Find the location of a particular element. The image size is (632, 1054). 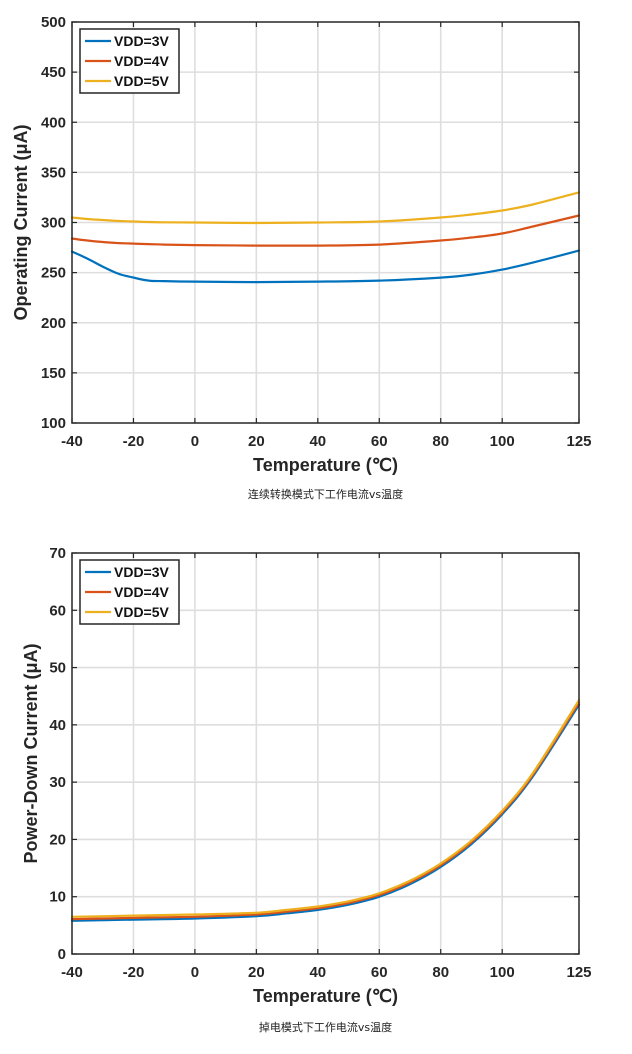

y-tick-label: 500 is located at coordinates (53, 22).